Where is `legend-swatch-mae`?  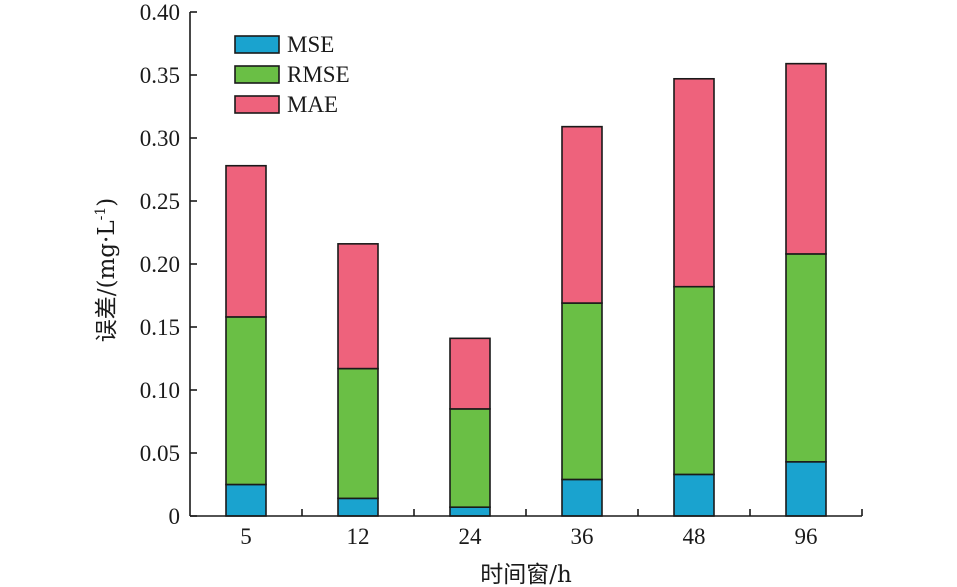 legend-swatch-mae is located at coordinates (257, 104).